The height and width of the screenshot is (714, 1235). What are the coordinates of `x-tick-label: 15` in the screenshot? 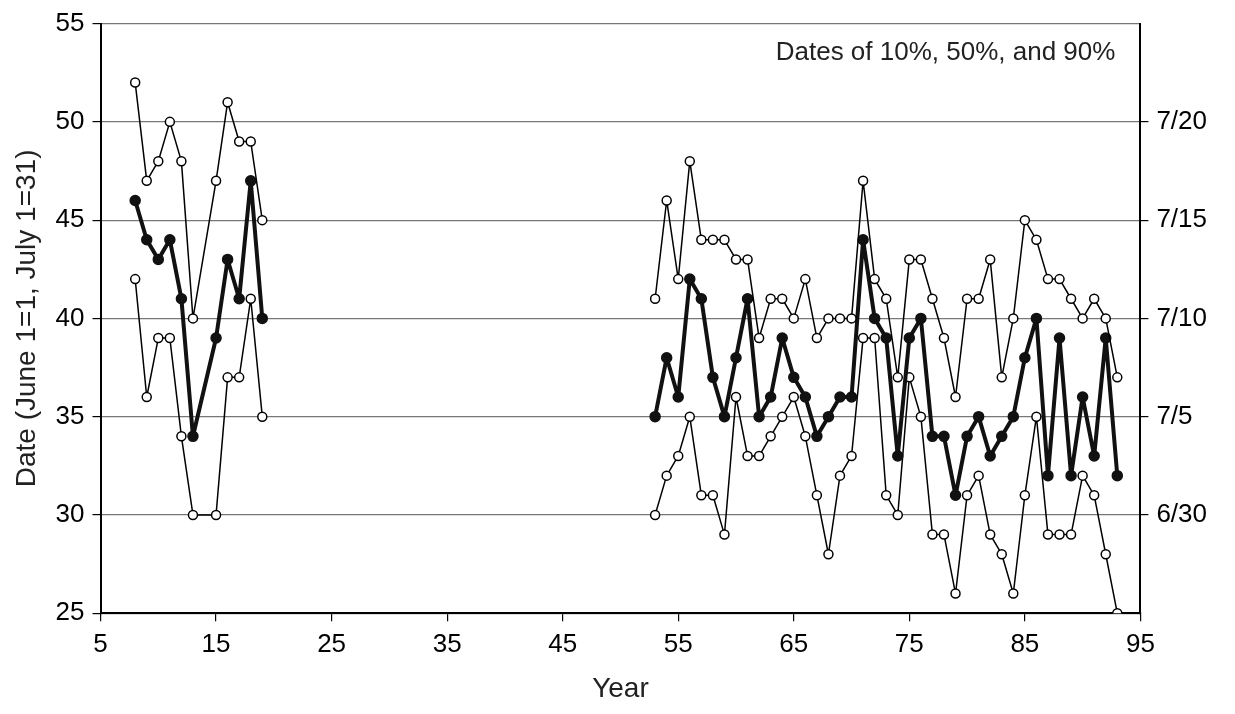 It's located at (216, 642).